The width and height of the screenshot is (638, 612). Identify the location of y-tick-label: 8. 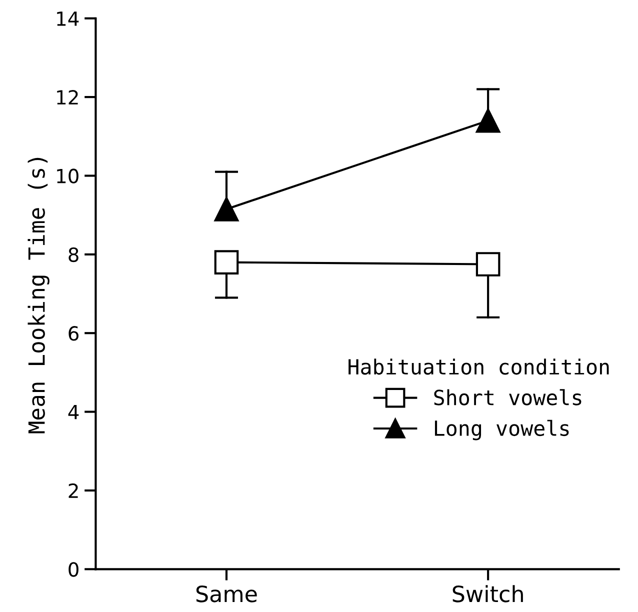
(73, 254).